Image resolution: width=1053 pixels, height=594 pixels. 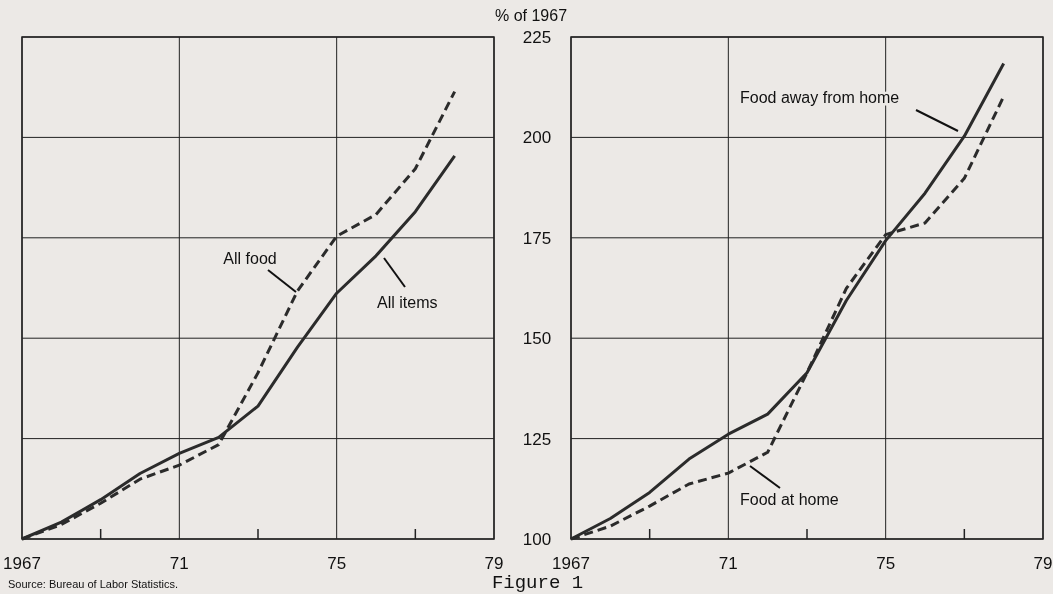 What do you see at coordinates (537, 238) in the screenshot?
I see `y-tick-label: 175` at bounding box center [537, 238].